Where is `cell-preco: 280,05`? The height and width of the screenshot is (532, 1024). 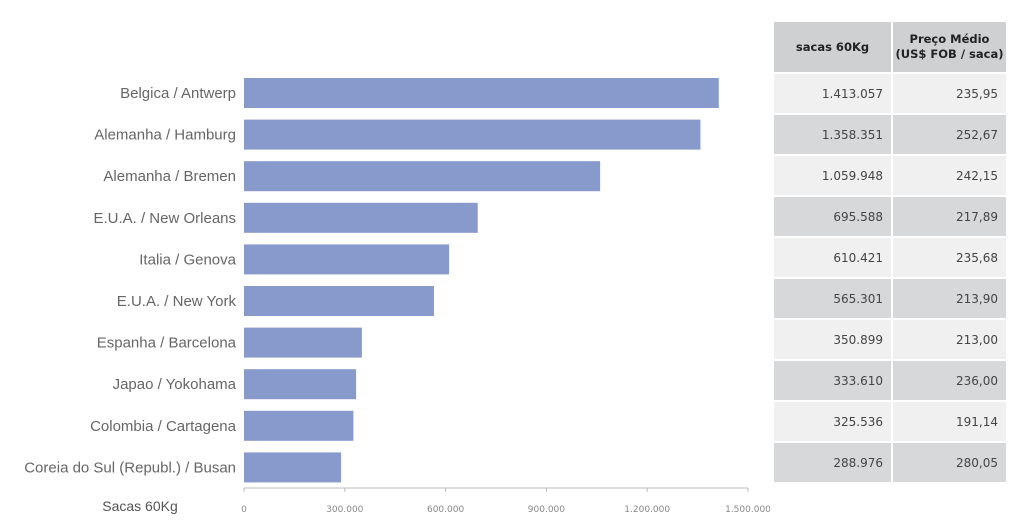
cell-preco: 280,05 is located at coordinates (949, 462).